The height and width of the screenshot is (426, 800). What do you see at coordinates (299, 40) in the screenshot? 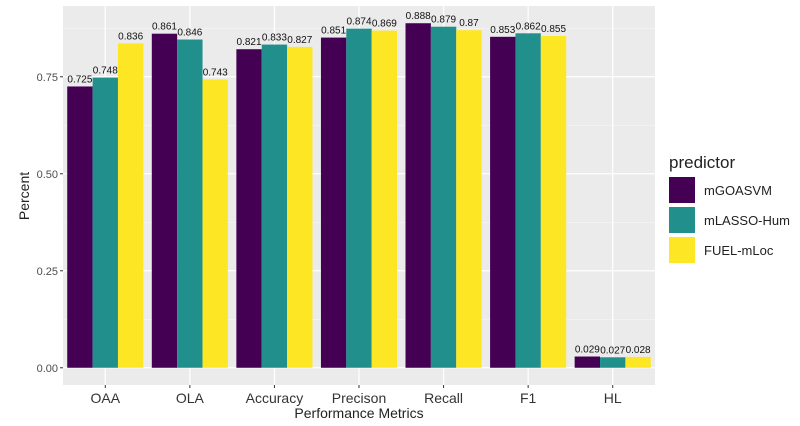
I see `data-label: 0.827` at bounding box center [299, 40].